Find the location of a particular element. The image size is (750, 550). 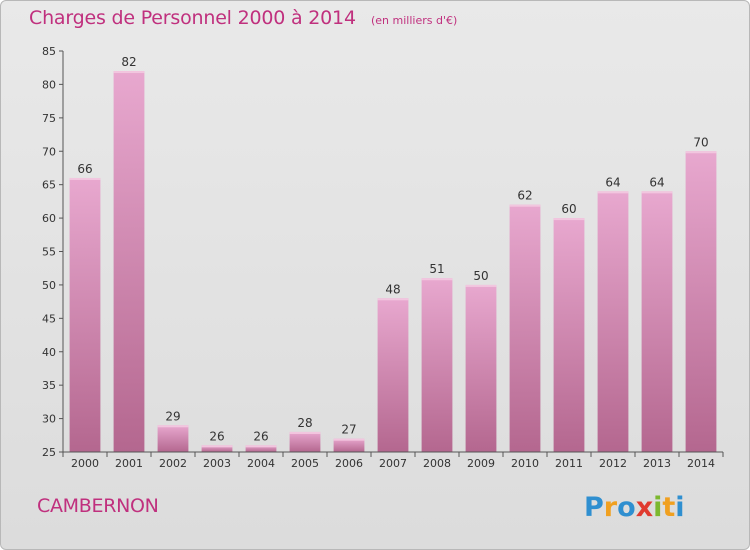

bar-2010 is located at coordinates (525, 328).